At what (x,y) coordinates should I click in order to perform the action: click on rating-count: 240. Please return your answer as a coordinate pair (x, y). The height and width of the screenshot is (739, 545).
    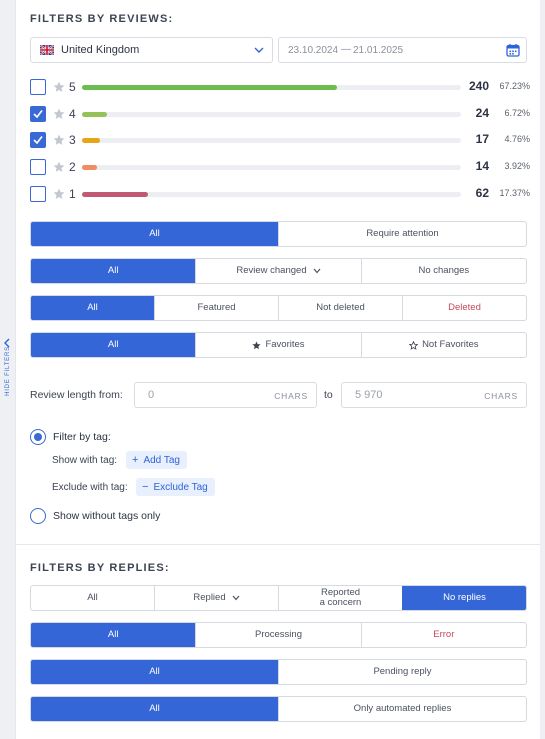
    Looking at the image, I should click on (478, 86).